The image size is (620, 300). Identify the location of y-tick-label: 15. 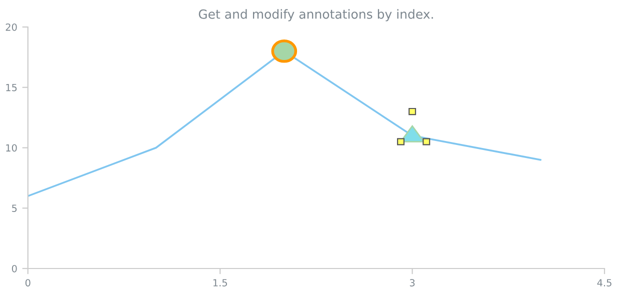
(11, 88).